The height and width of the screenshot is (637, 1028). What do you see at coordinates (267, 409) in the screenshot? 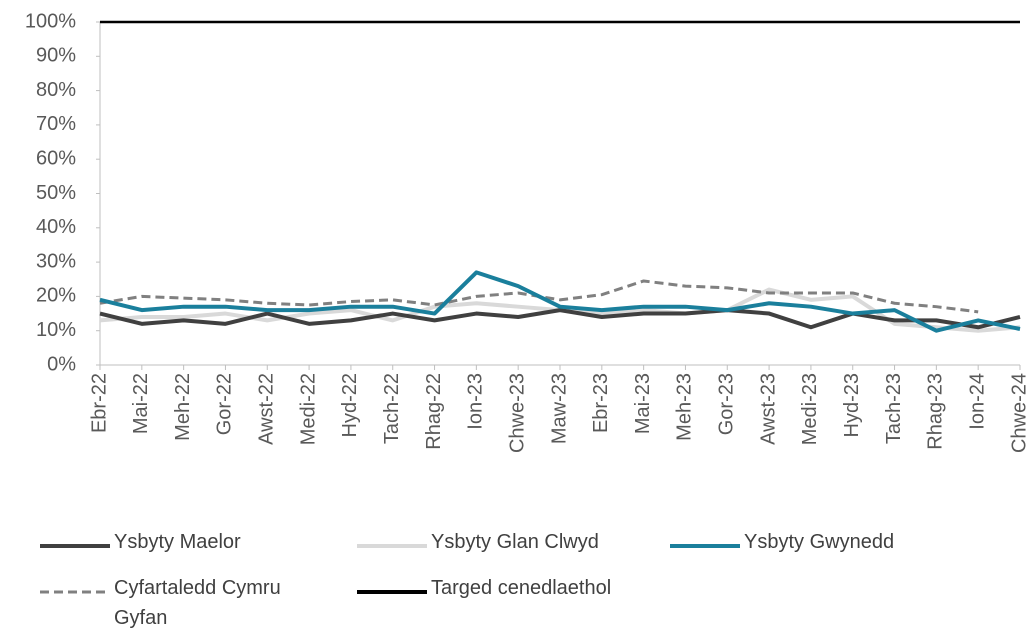
I see `x-tick-label: Awst-22` at bounding box center [267, 409].